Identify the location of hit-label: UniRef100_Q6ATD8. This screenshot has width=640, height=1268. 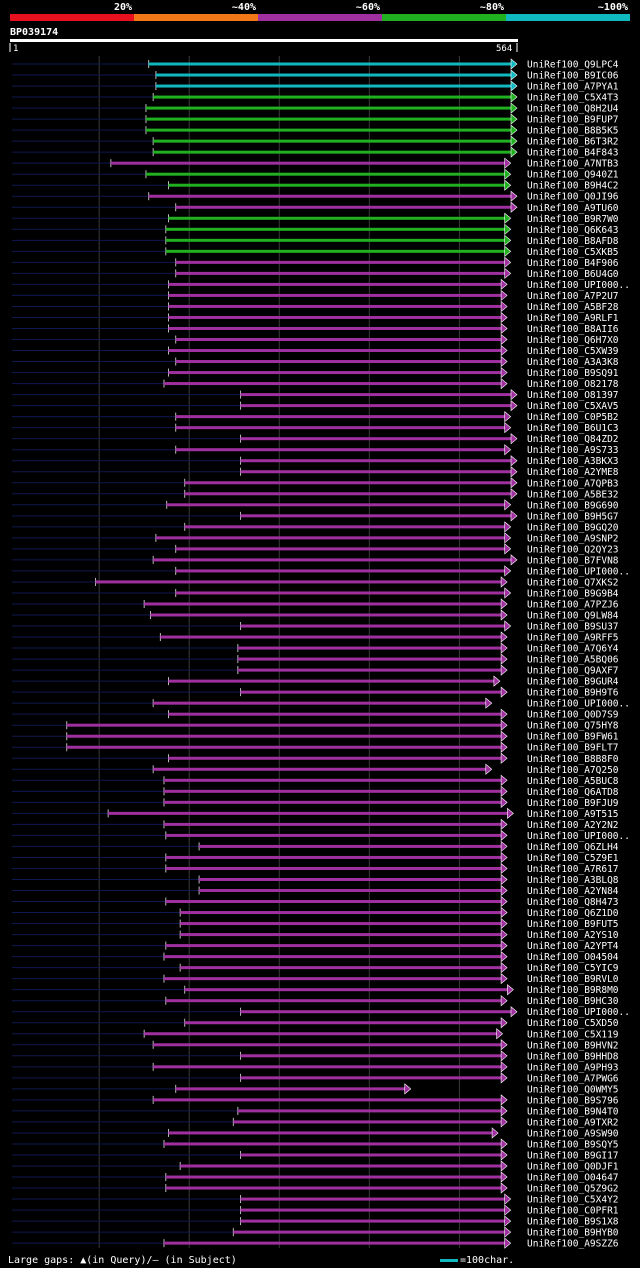
(573, 792).